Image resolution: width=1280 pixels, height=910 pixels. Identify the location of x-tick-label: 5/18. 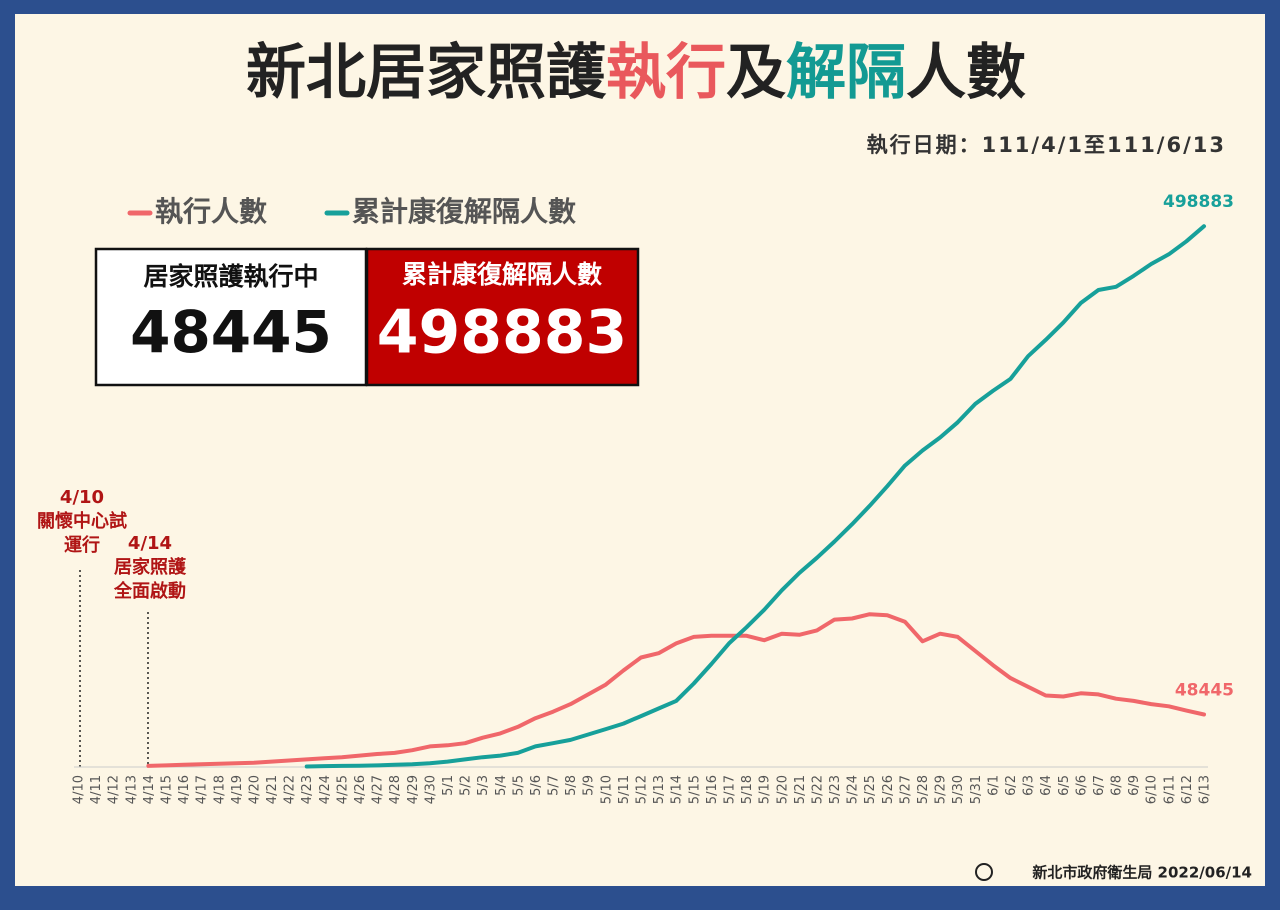
(747, 789).